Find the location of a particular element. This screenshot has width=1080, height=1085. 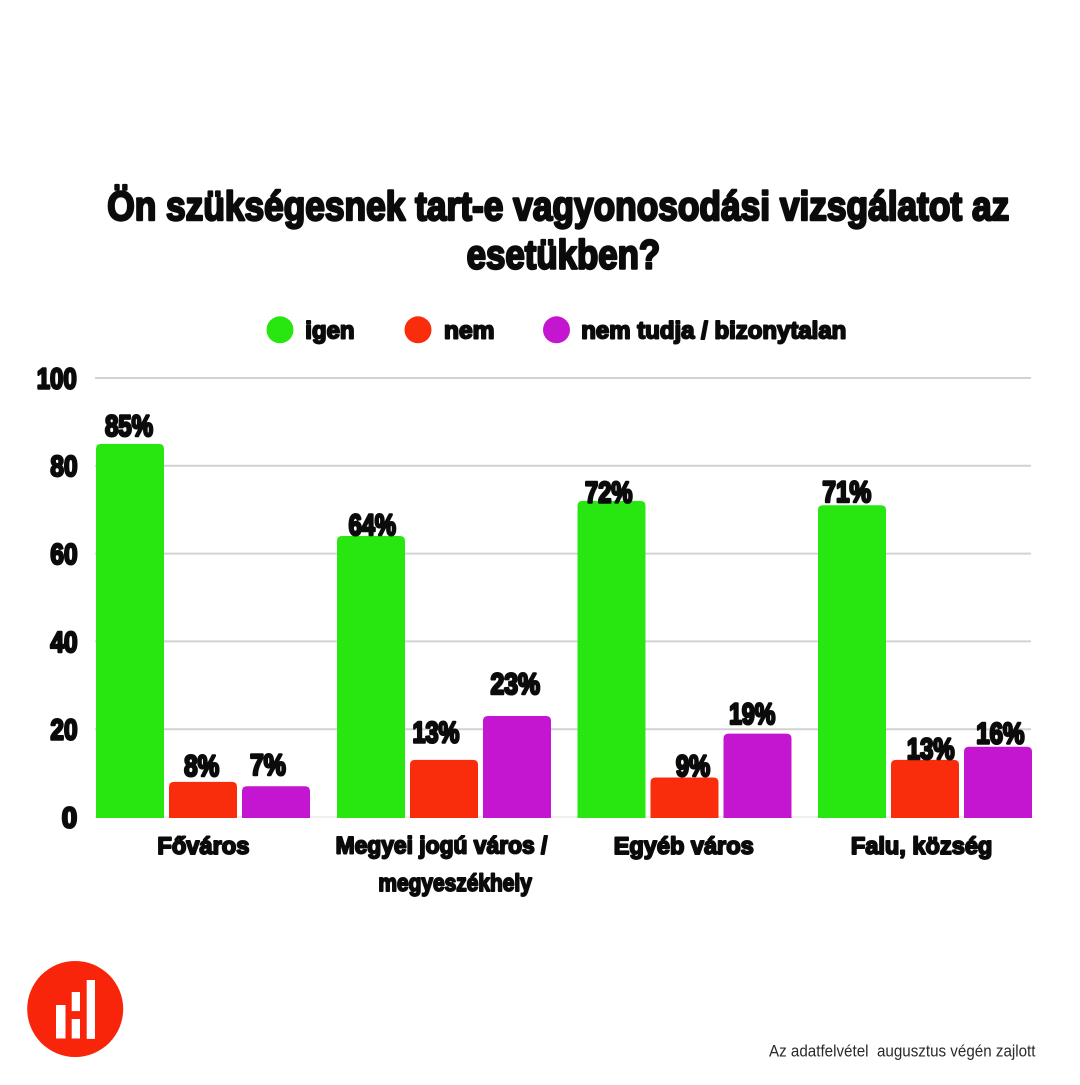

svg-text:Az adatfelvétel augusztus vég: Az adatfelvétel augusztus végén zajlott is located at coordinates (902, 1052).